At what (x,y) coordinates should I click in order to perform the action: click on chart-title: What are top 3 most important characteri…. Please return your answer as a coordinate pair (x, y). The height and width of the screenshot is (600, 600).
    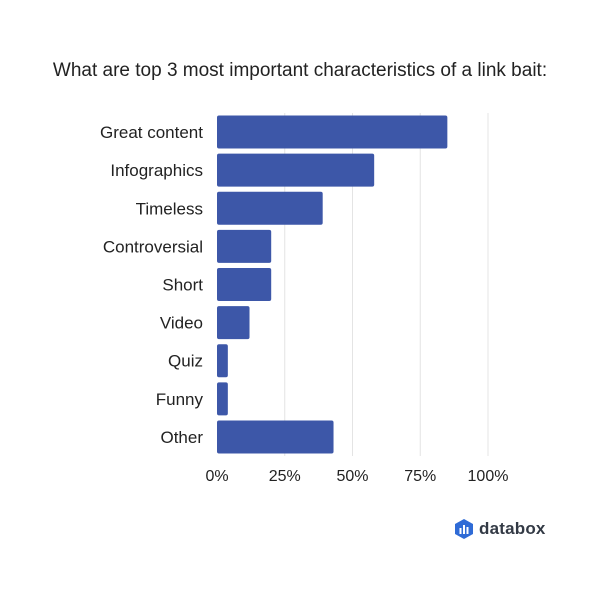
    Looking at the image, I should click on (300, 70).